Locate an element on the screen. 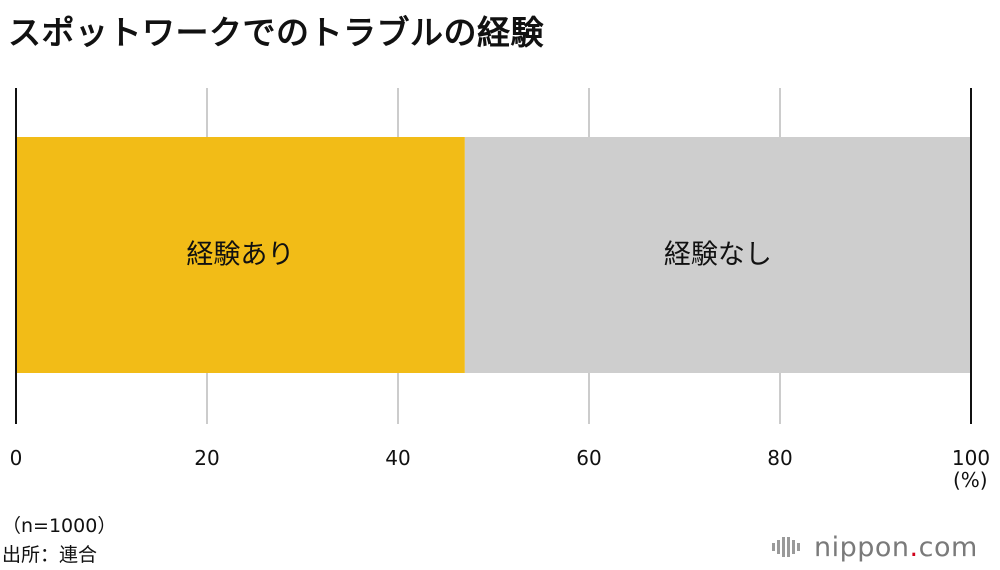  logo-bars-icon is located at coordinates (786, 547).